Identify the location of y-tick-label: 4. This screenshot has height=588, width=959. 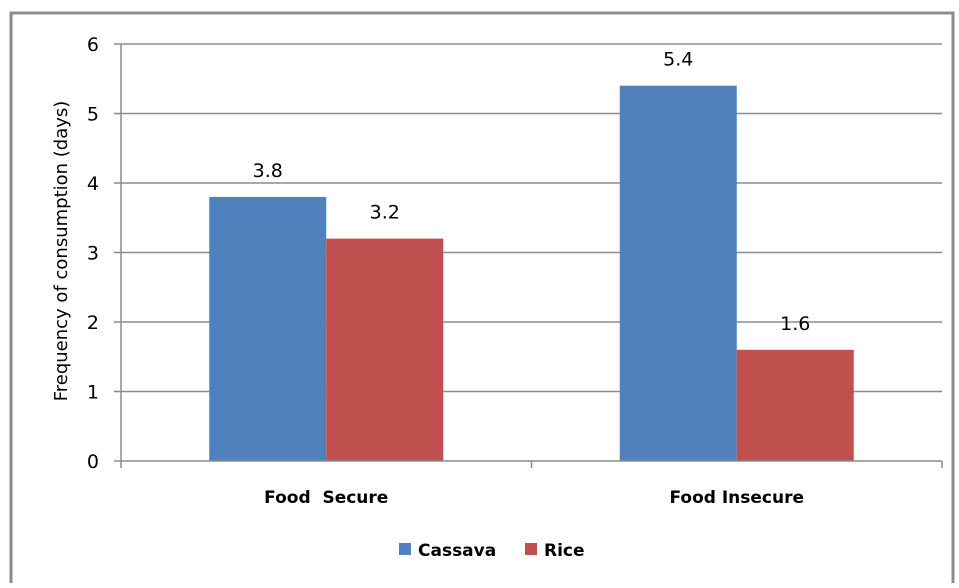
(93, 184).